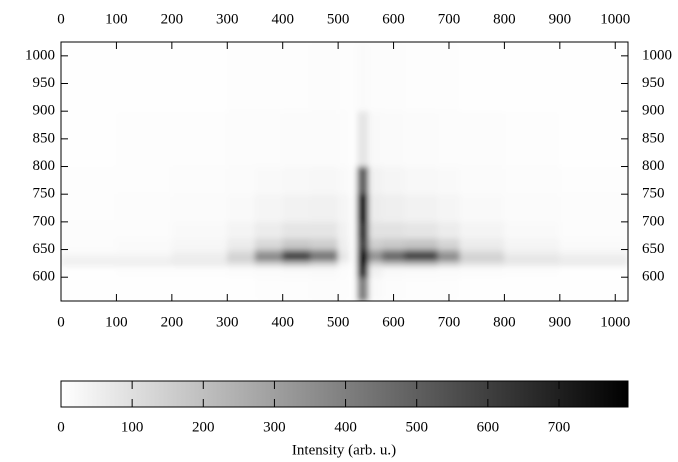 The height and width of the screenshot is (462, 678). Describe the element at coordinates (653, 166) in the screenshot. I see `y-tick-label-right: 800` at that location.